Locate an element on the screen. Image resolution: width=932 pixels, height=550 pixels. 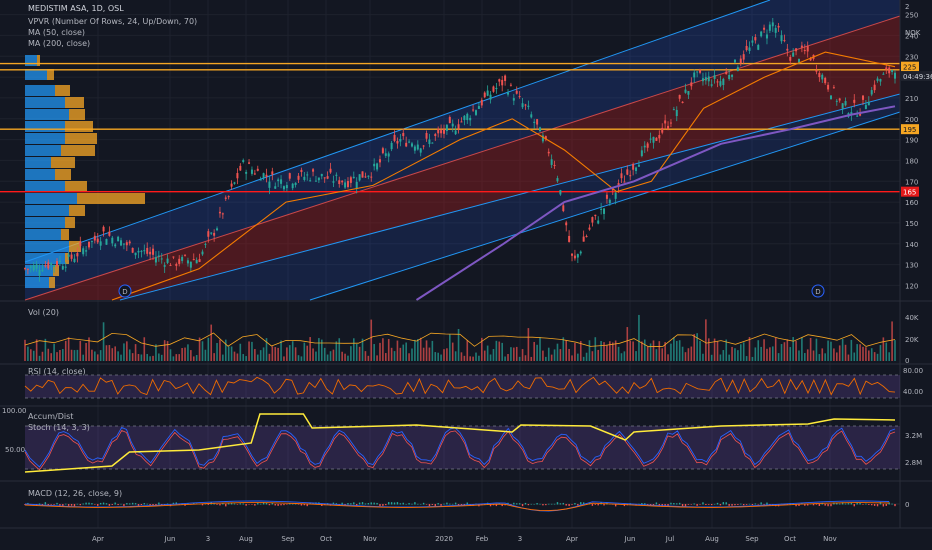
accum-tick-3-2m: 3.2M is located at coordinates (913, 436).